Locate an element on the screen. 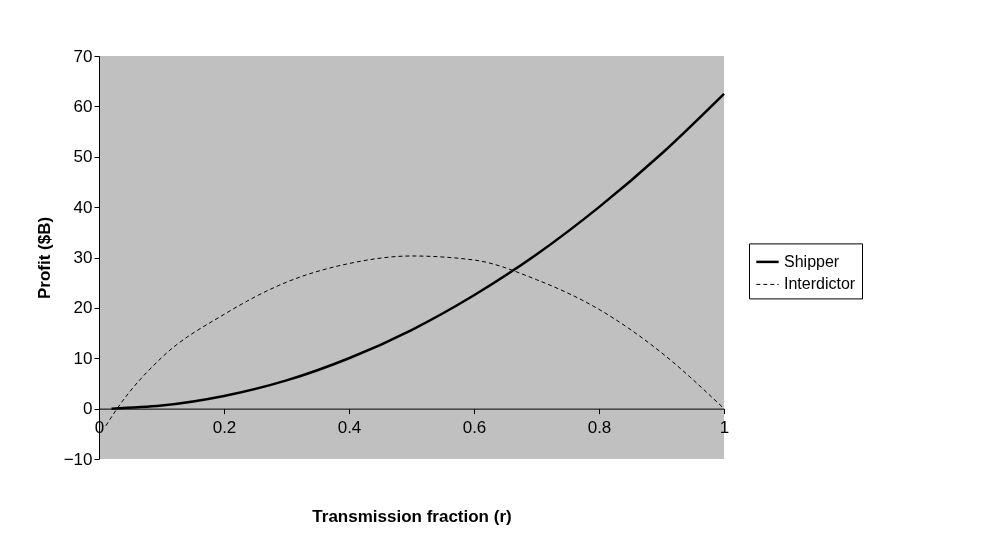 This screenshot has height=533, width=1008. x-axis-title: Transmission fraction (r) is located at coordinates (412, 516).